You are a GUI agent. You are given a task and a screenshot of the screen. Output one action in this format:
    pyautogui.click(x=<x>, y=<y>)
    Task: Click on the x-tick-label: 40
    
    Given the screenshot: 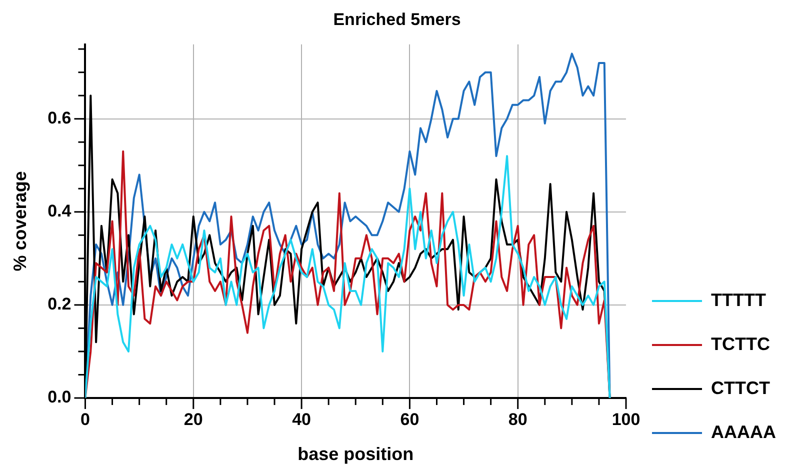 What is the action you would take?
    pyautogui.click(x=301, y=419)
    